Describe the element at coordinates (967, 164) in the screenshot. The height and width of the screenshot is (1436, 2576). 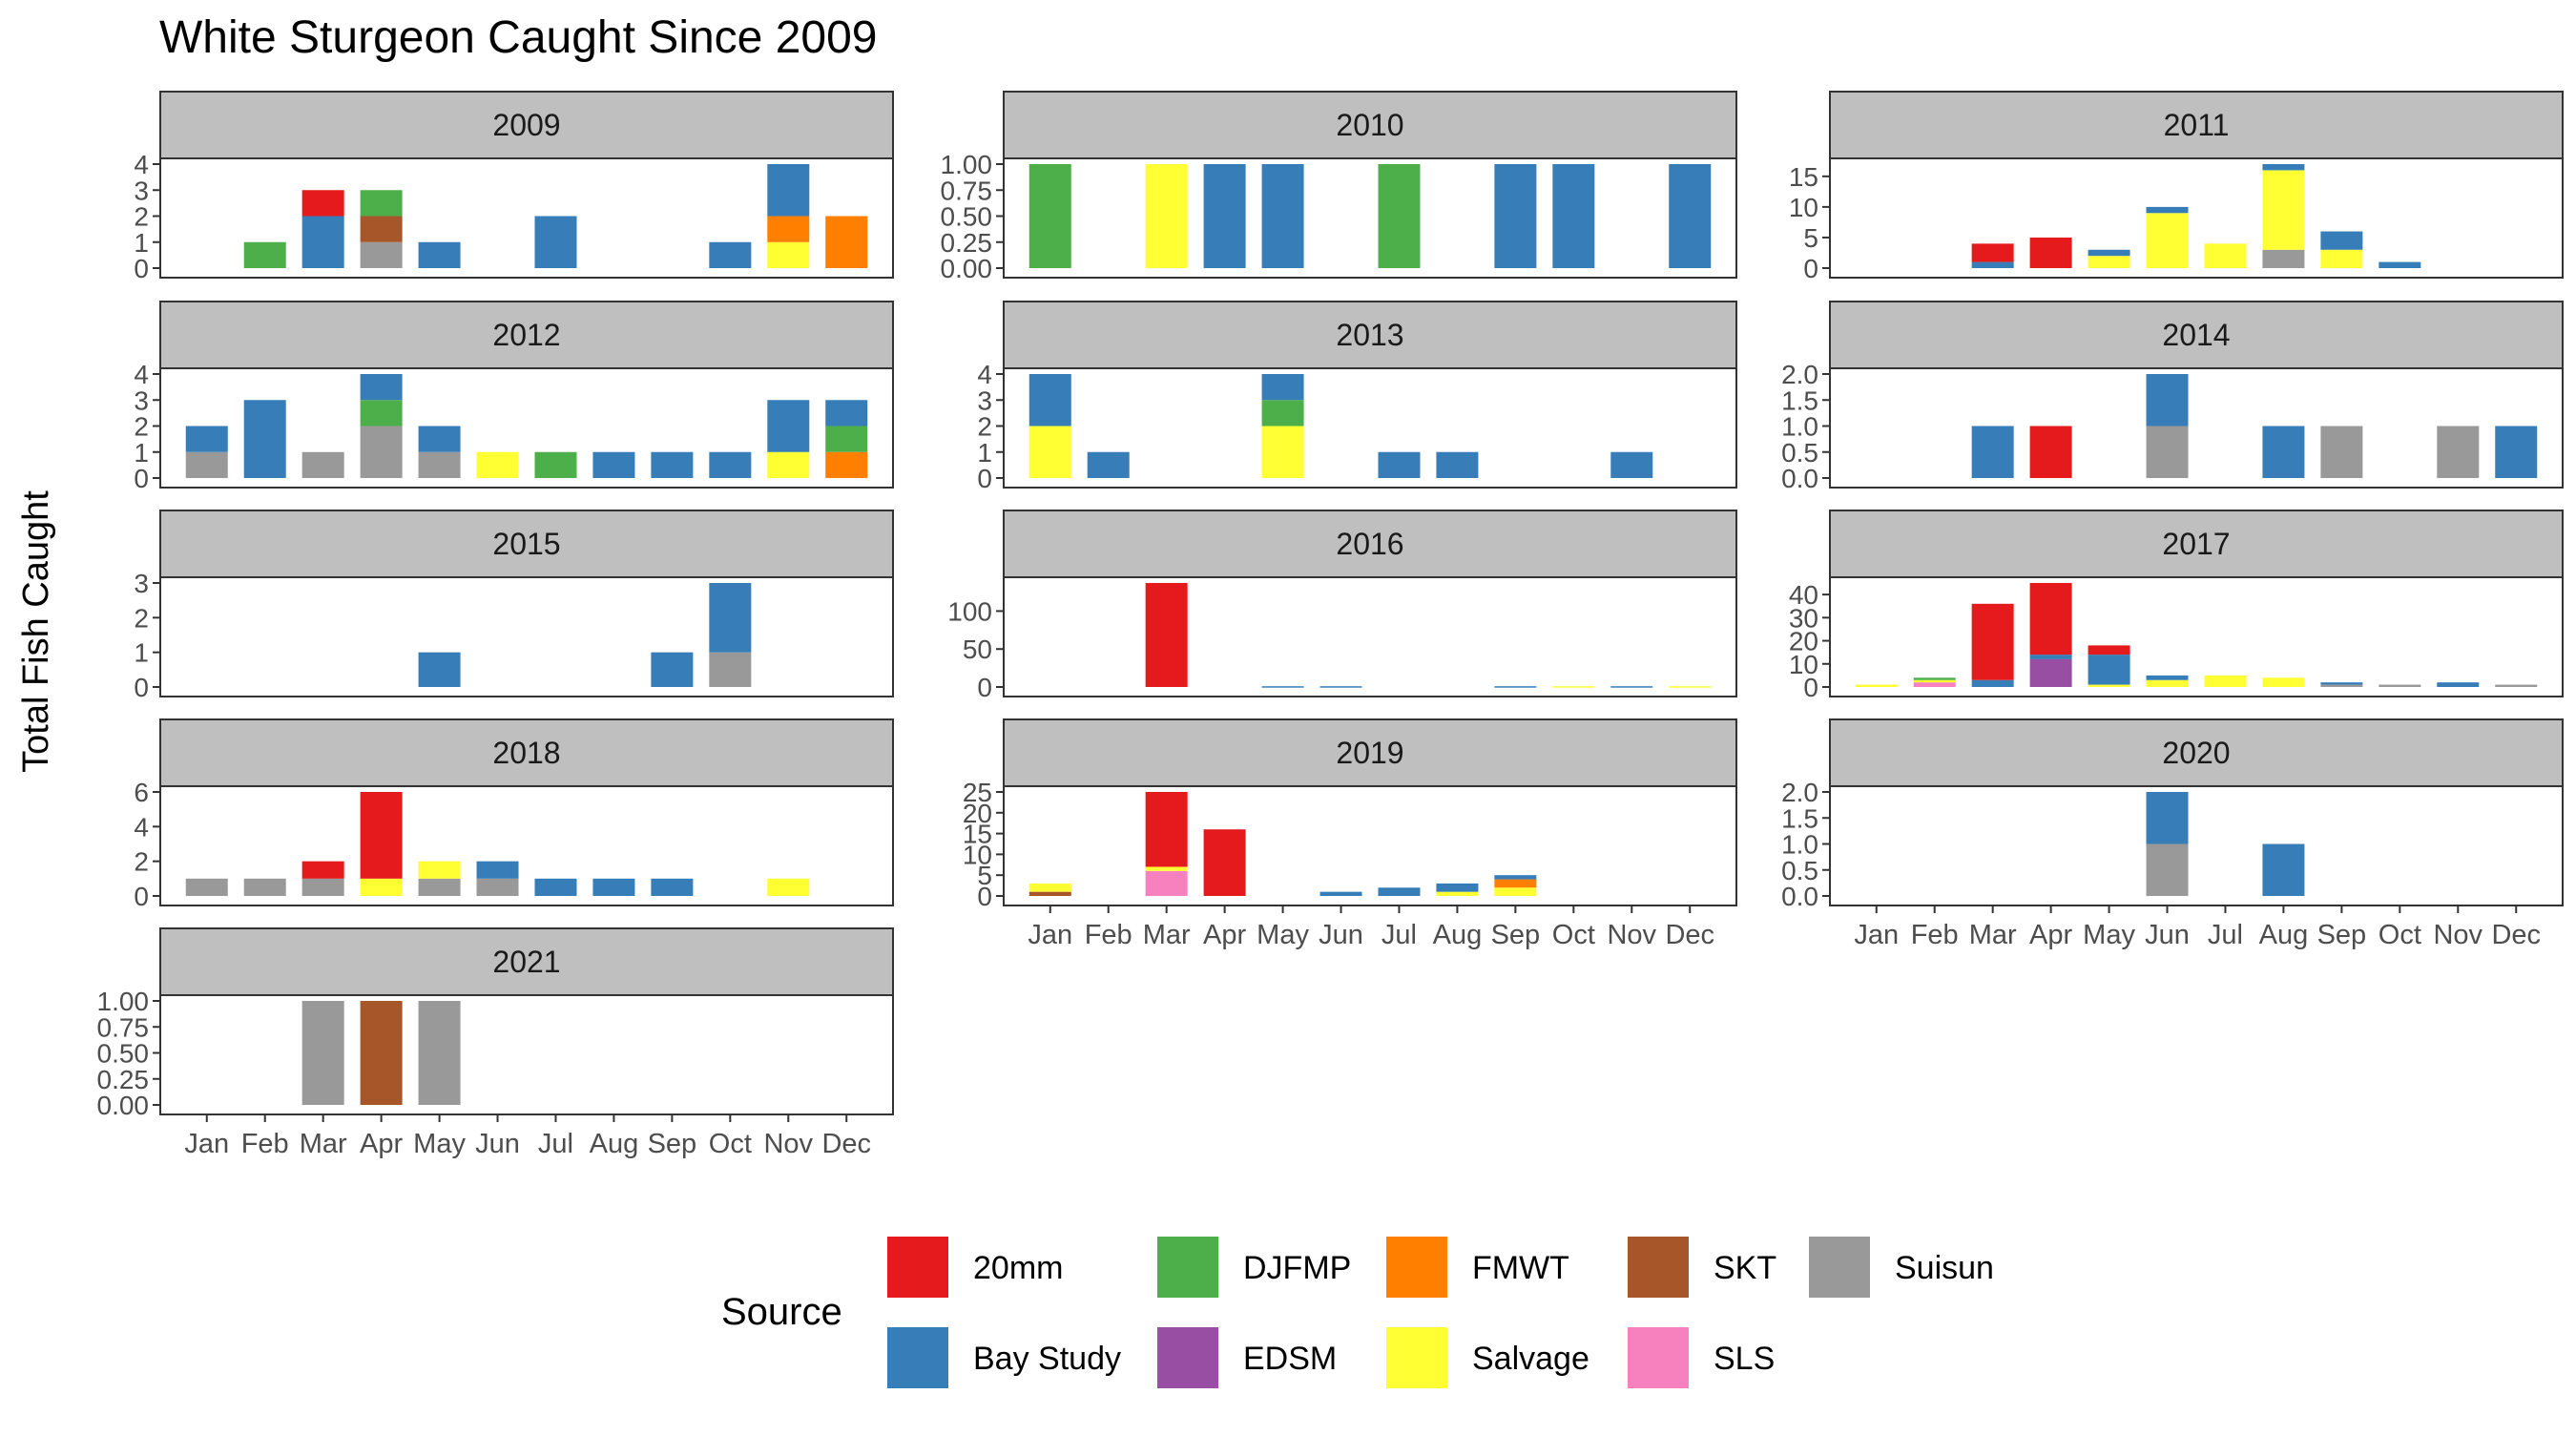
I see `y-tick-label: 1.00` at that location.